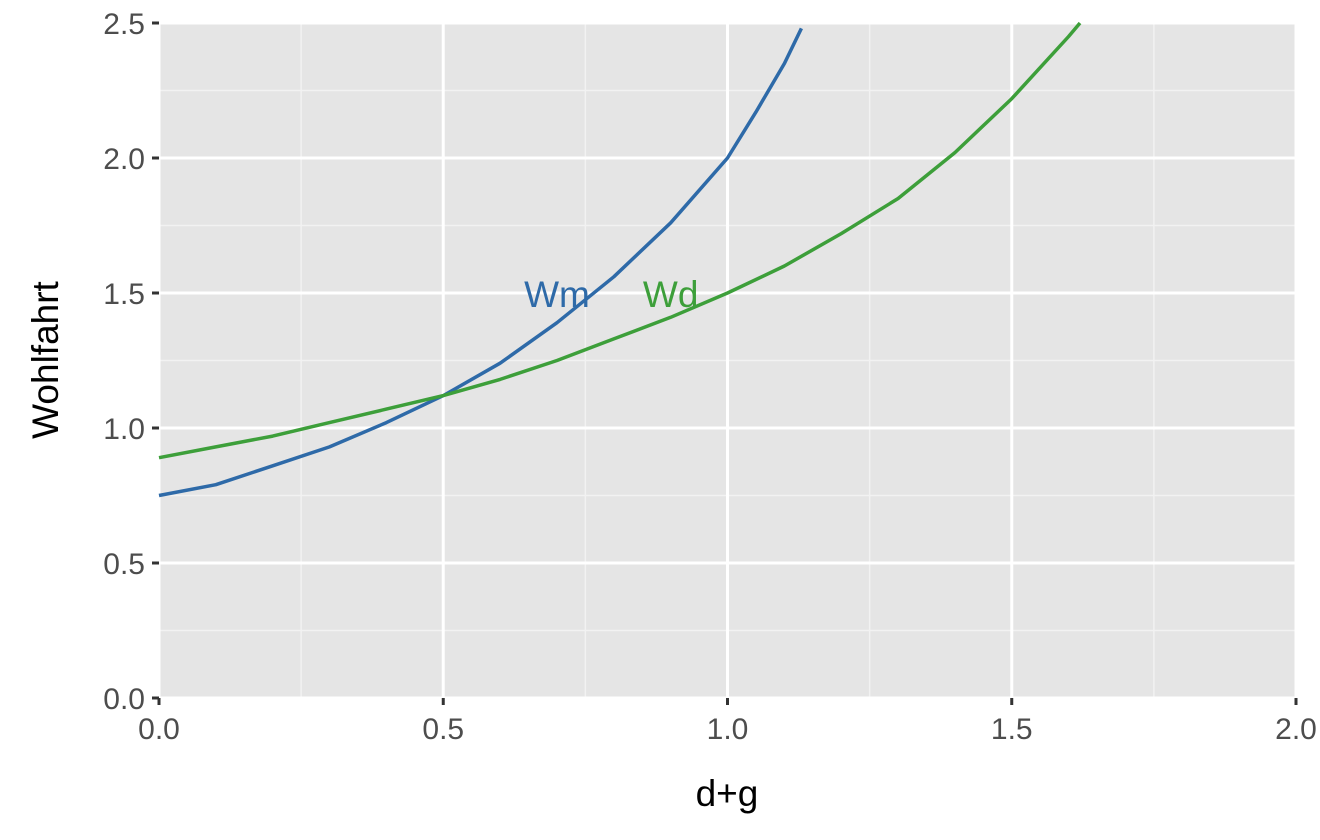 The height and width of the screenshot is (840, 1320). I want to click on y-tick-label: 0.0, so click(124, 699).